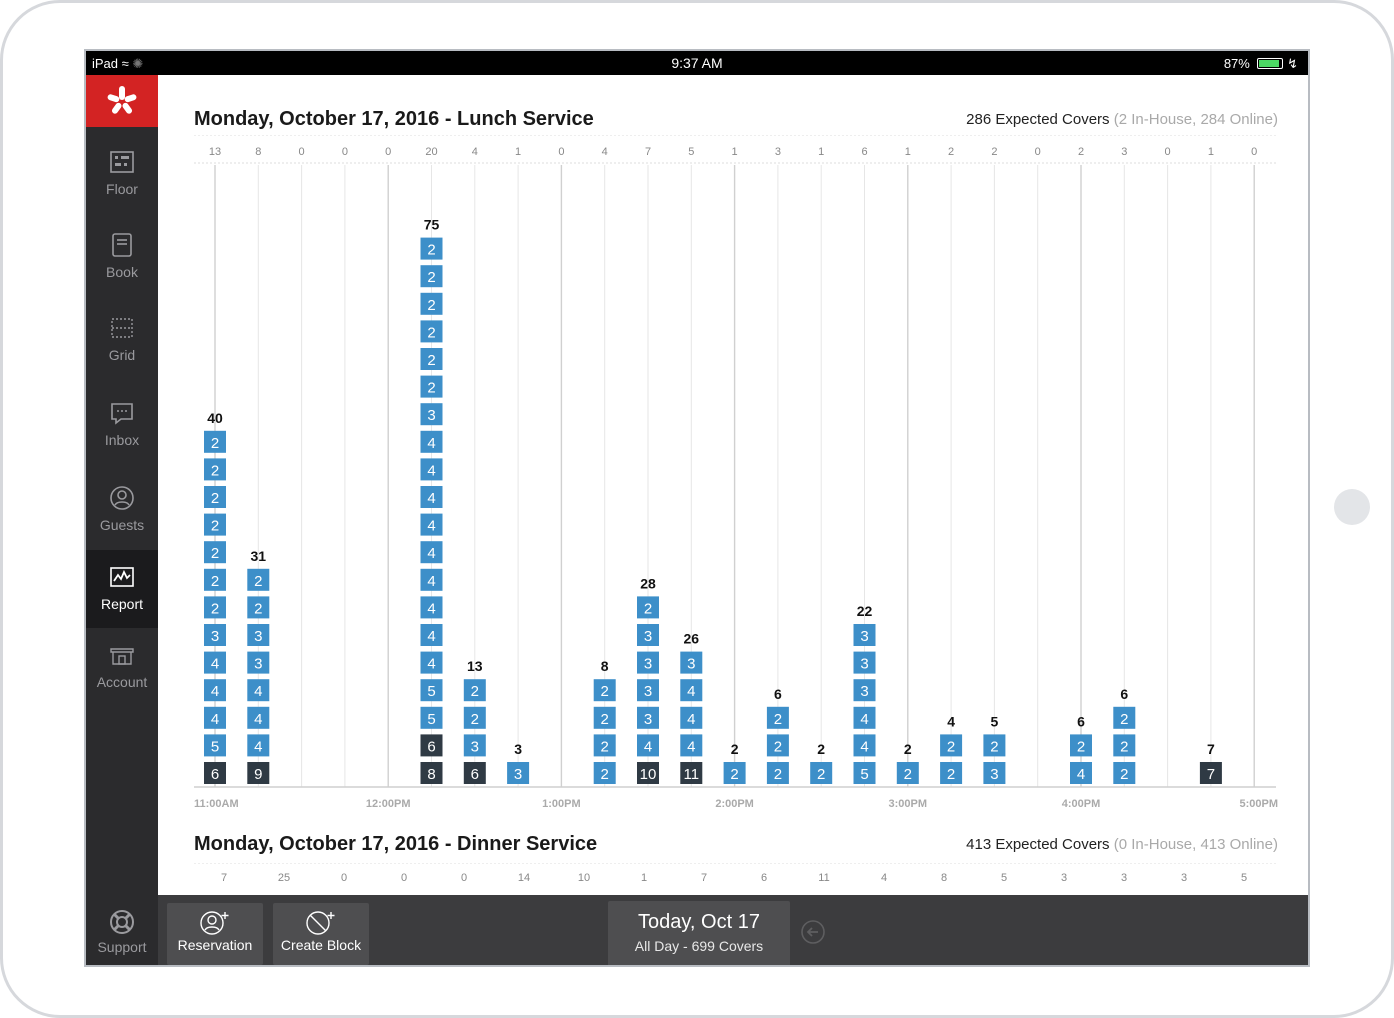 The height and width of the screenshot is (1018, 1394). I want to click on nav-support: Support, so click(122, 930).